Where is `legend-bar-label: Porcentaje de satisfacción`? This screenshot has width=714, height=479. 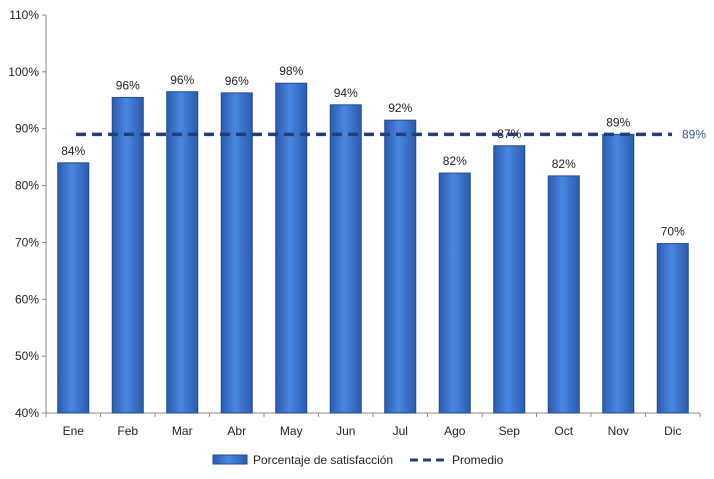 legend-bar-label: Porcentaje de satisfacción is located at coordinates (323, 460).